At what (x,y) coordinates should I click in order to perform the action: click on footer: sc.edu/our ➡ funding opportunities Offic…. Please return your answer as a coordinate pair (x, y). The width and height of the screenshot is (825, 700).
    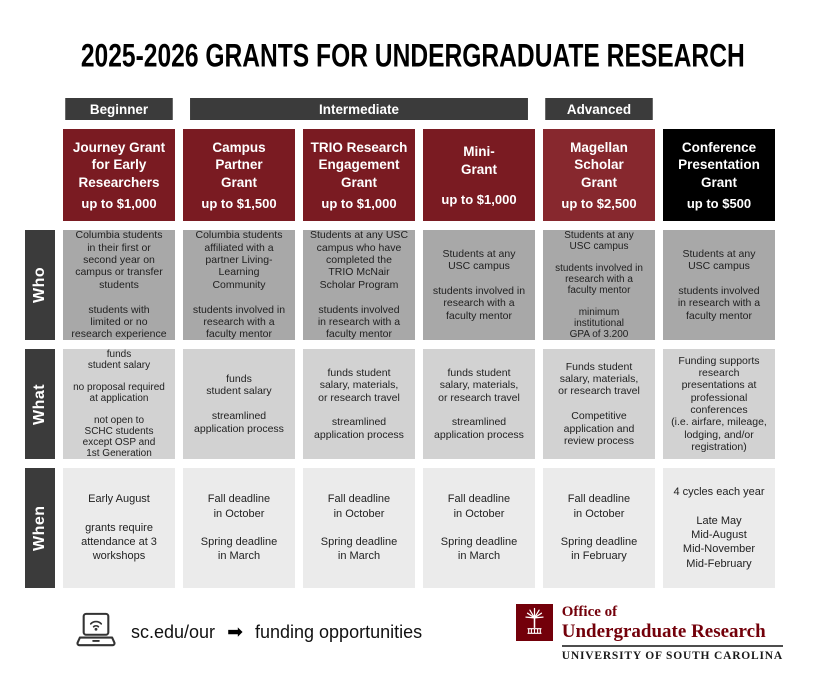
    Looking at the image, I should click on (429, 633).